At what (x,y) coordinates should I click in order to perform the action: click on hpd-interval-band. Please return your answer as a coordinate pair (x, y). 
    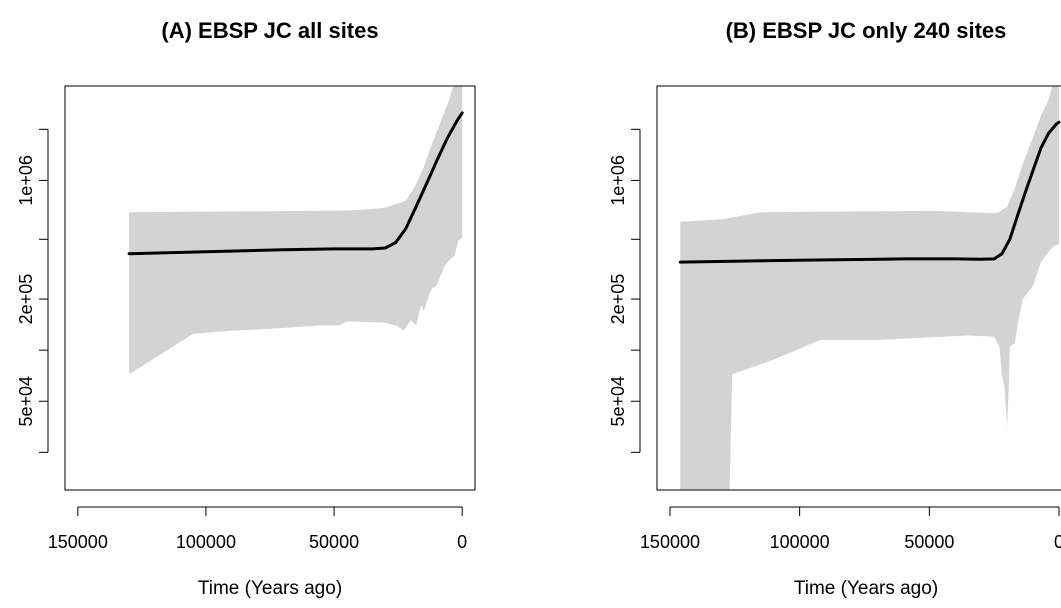
    Looking at the image, I should click on (296, 230).